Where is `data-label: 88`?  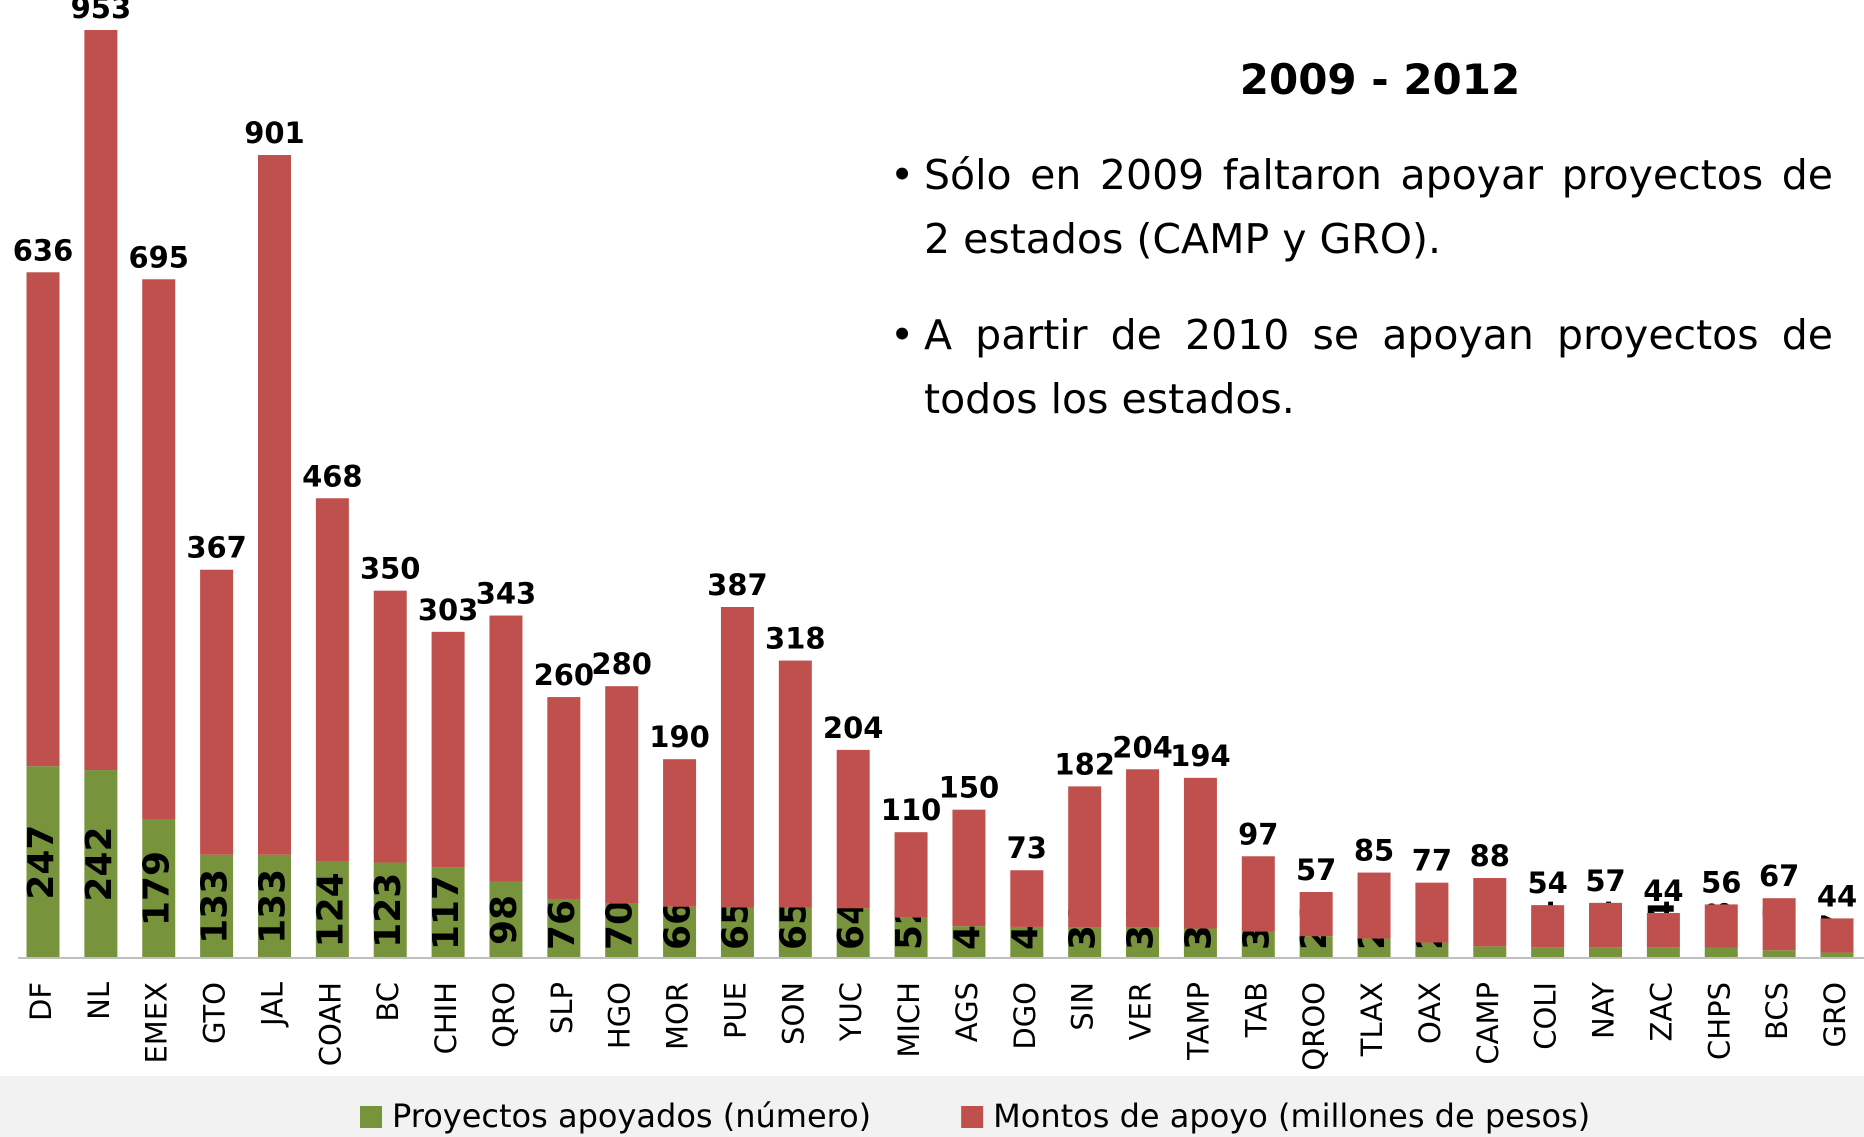
data-label: 88 is located at coordinates (1490, 856).